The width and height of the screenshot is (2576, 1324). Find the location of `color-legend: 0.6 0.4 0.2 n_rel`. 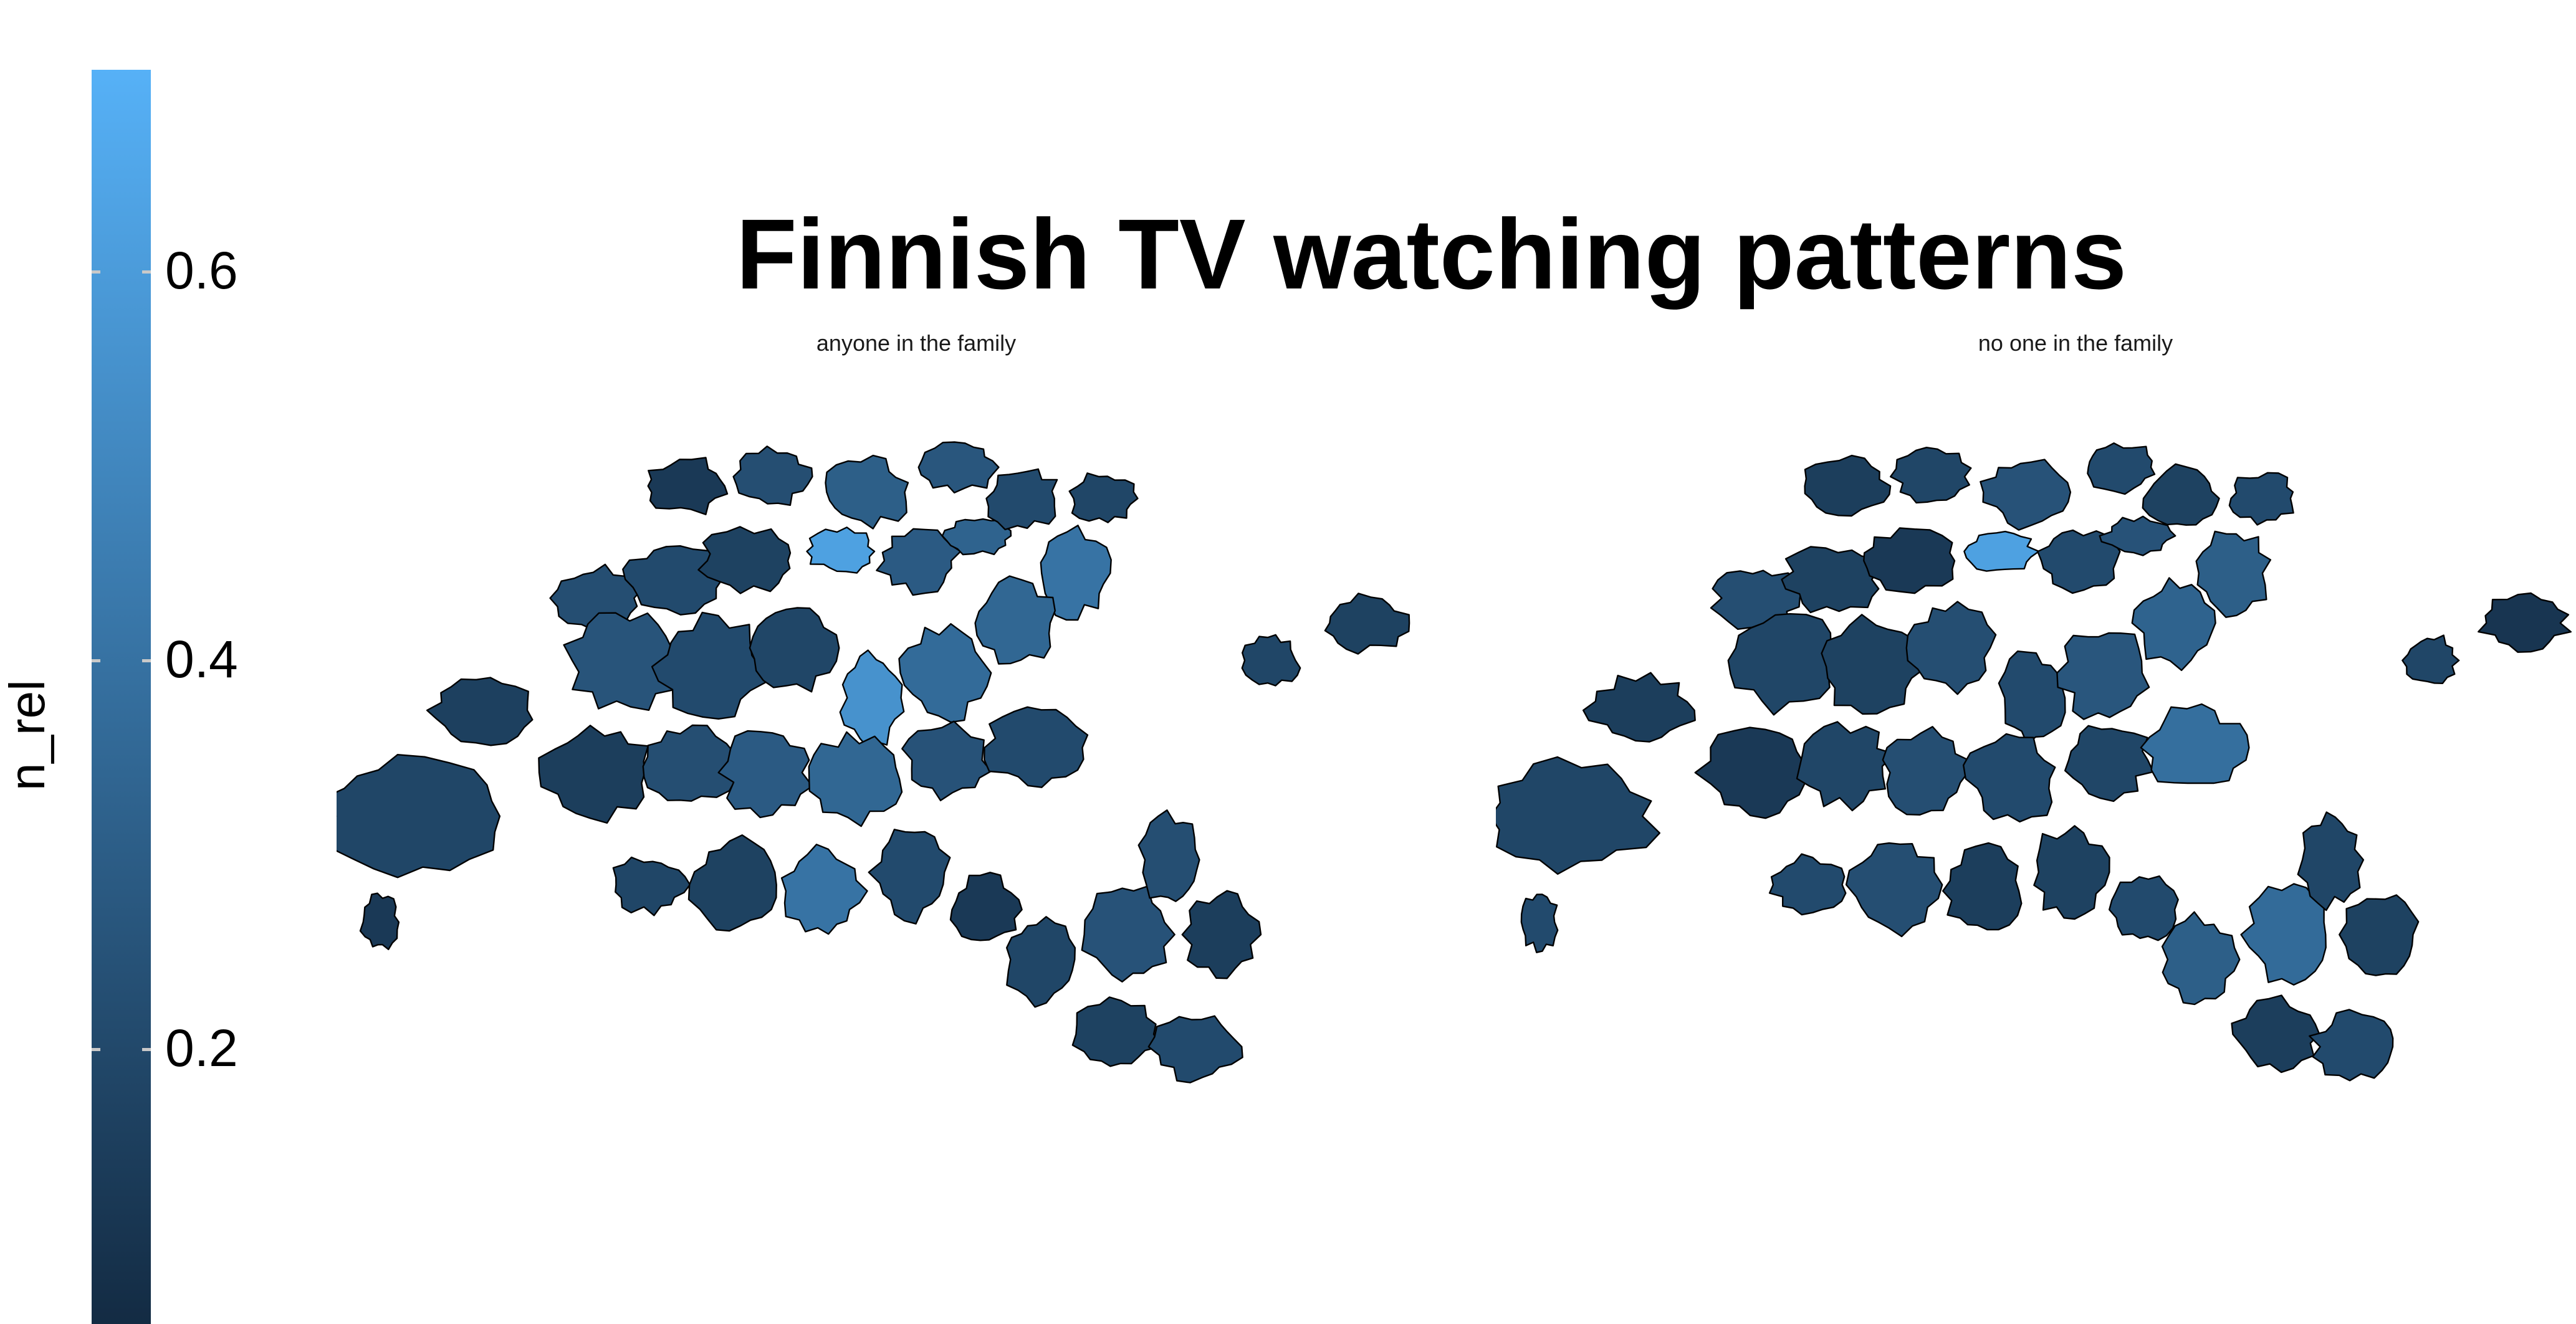

color-legend: 0.6 0.4 0.2 n_rel is located at coordinates (131, 662).